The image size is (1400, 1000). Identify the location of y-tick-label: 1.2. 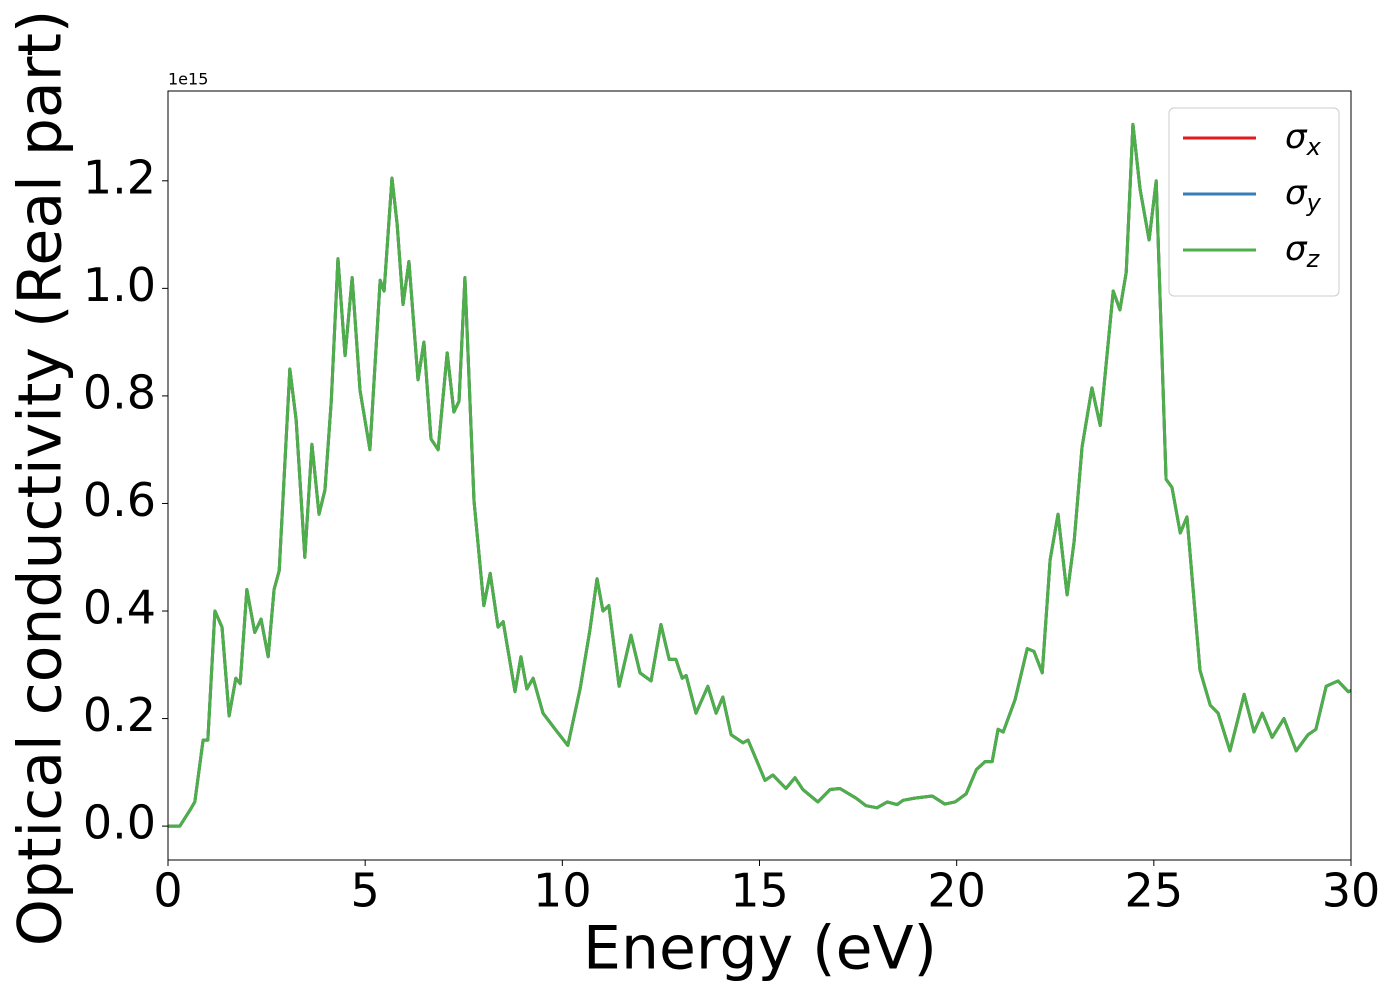
(119, 177).